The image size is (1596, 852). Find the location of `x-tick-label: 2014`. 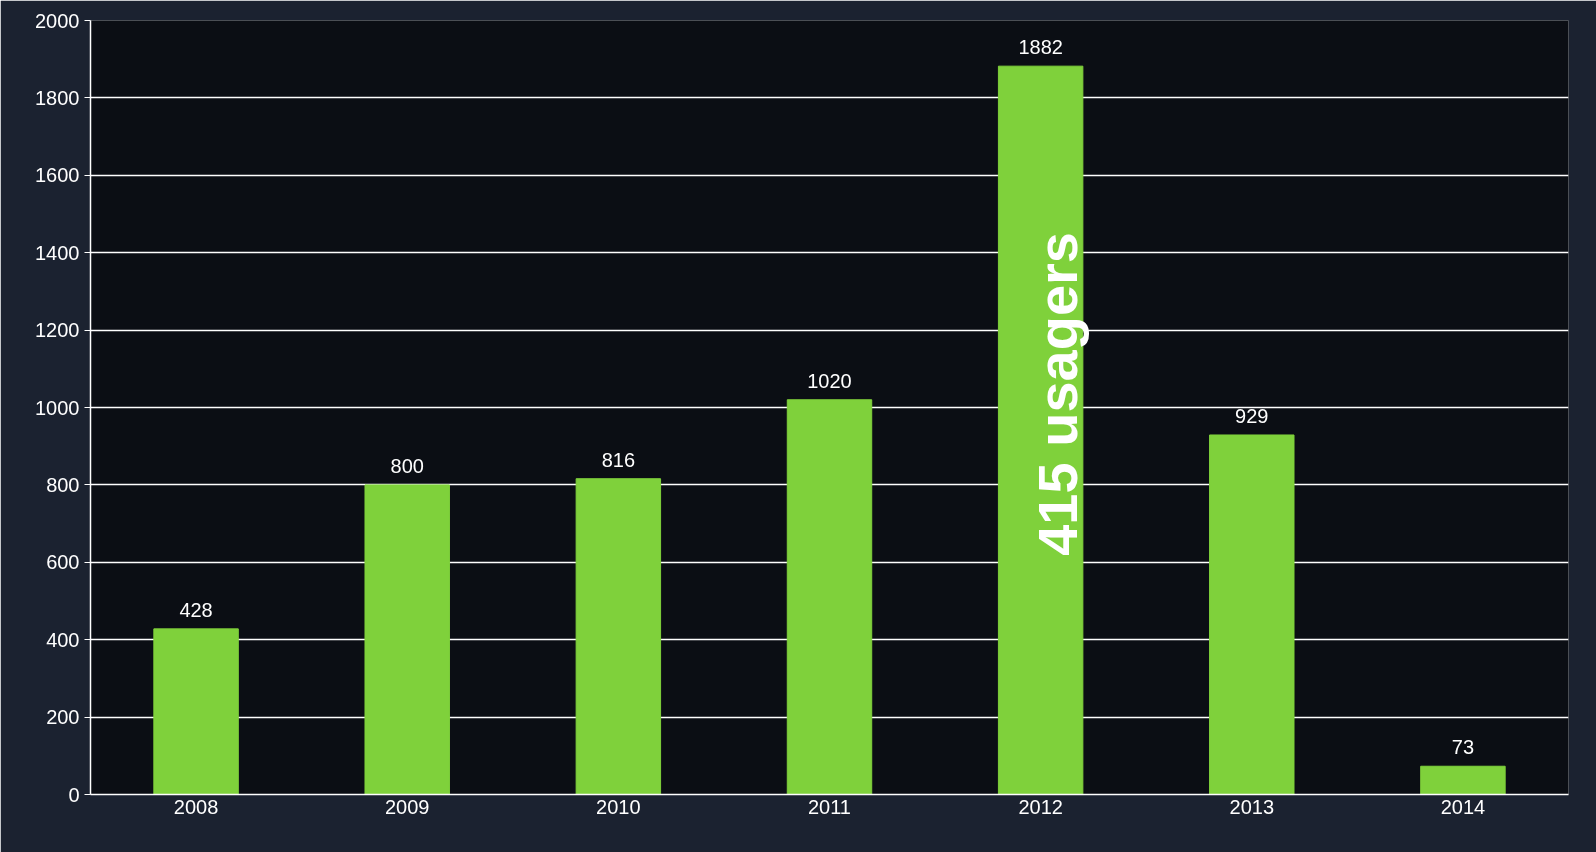

x-tick-label: 2014 is located at coordinates (1463, 806).